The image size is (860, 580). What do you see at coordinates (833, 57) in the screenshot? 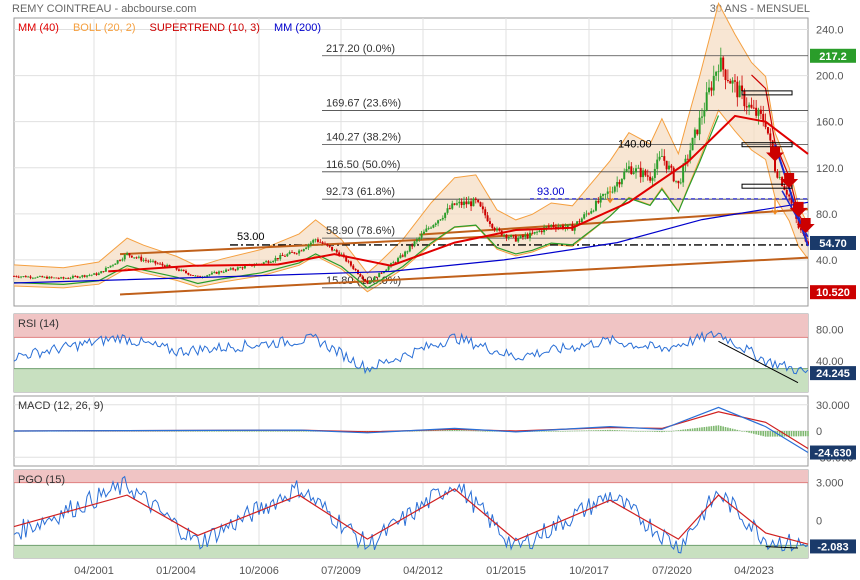
I see `high-value-label: 217.2` at bounding box center [833, 57].